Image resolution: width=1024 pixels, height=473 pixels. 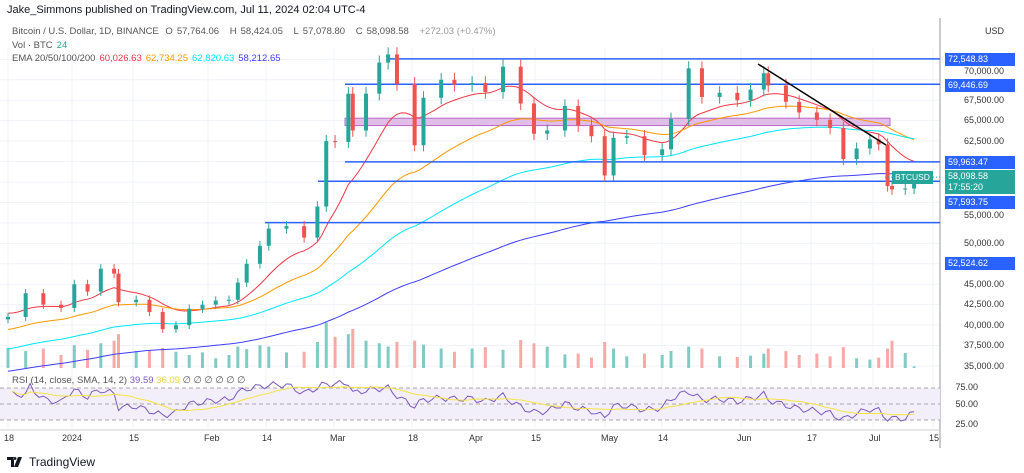 What do you see at coordinates (744, 438) in the screenshot?
I see `date-tick: Jun` at bounding box center [744, 438].